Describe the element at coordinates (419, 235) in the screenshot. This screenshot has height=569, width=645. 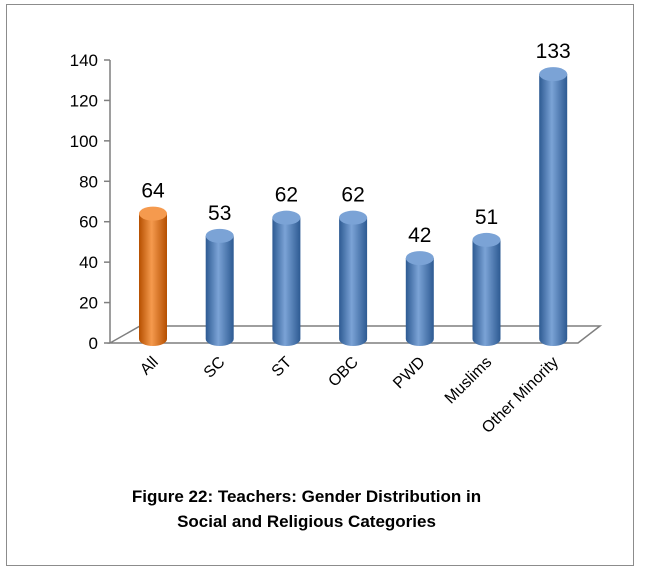
I see `data-label: 42` at that location.